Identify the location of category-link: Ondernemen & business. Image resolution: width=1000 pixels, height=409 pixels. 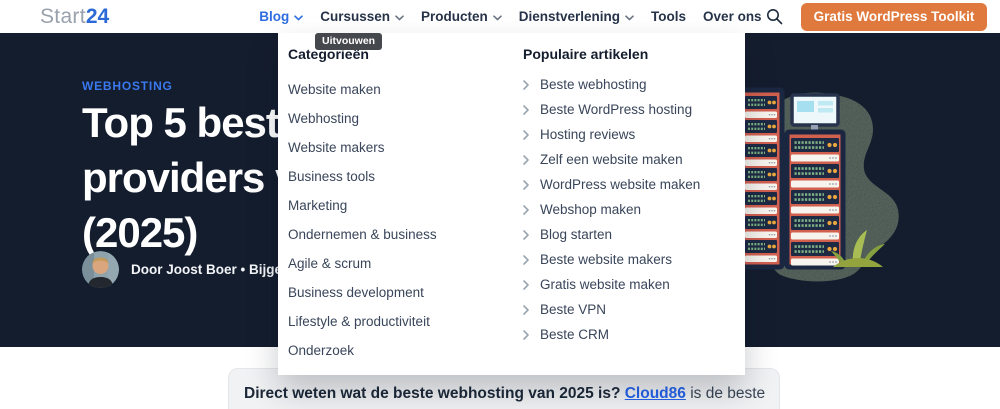
(362, 234).